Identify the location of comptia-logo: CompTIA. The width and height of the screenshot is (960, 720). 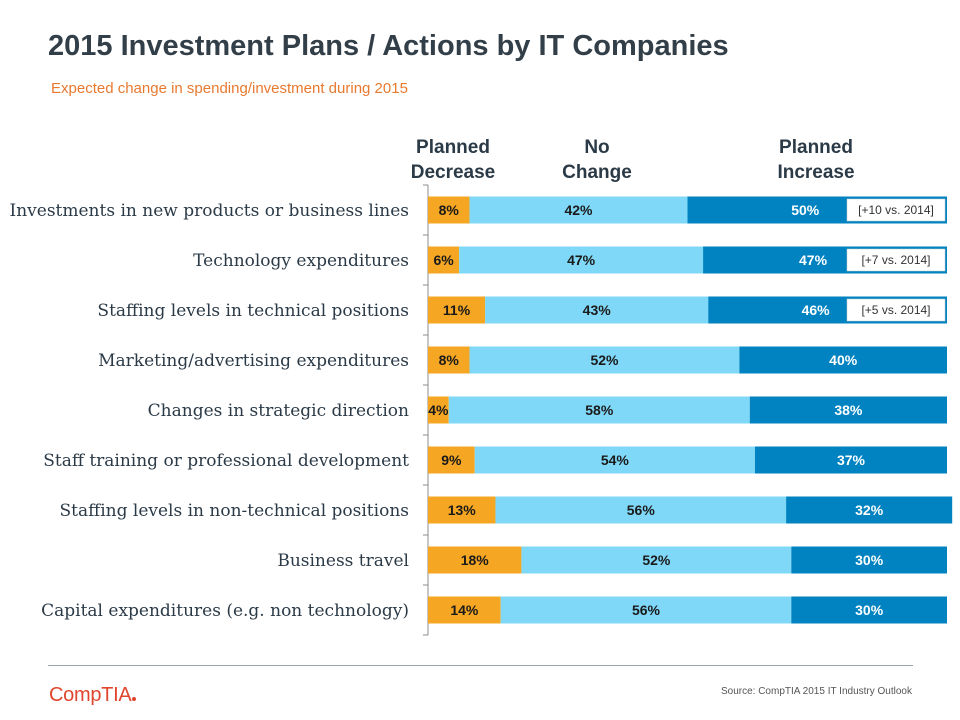
(93, 695).